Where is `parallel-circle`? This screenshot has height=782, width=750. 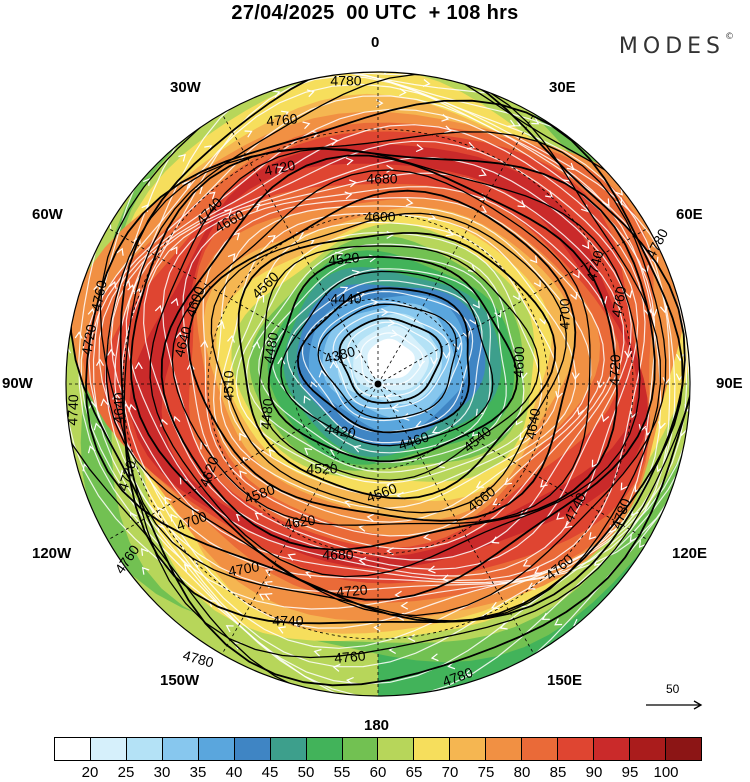
parallel-circle is located at coordinates (378, 384).